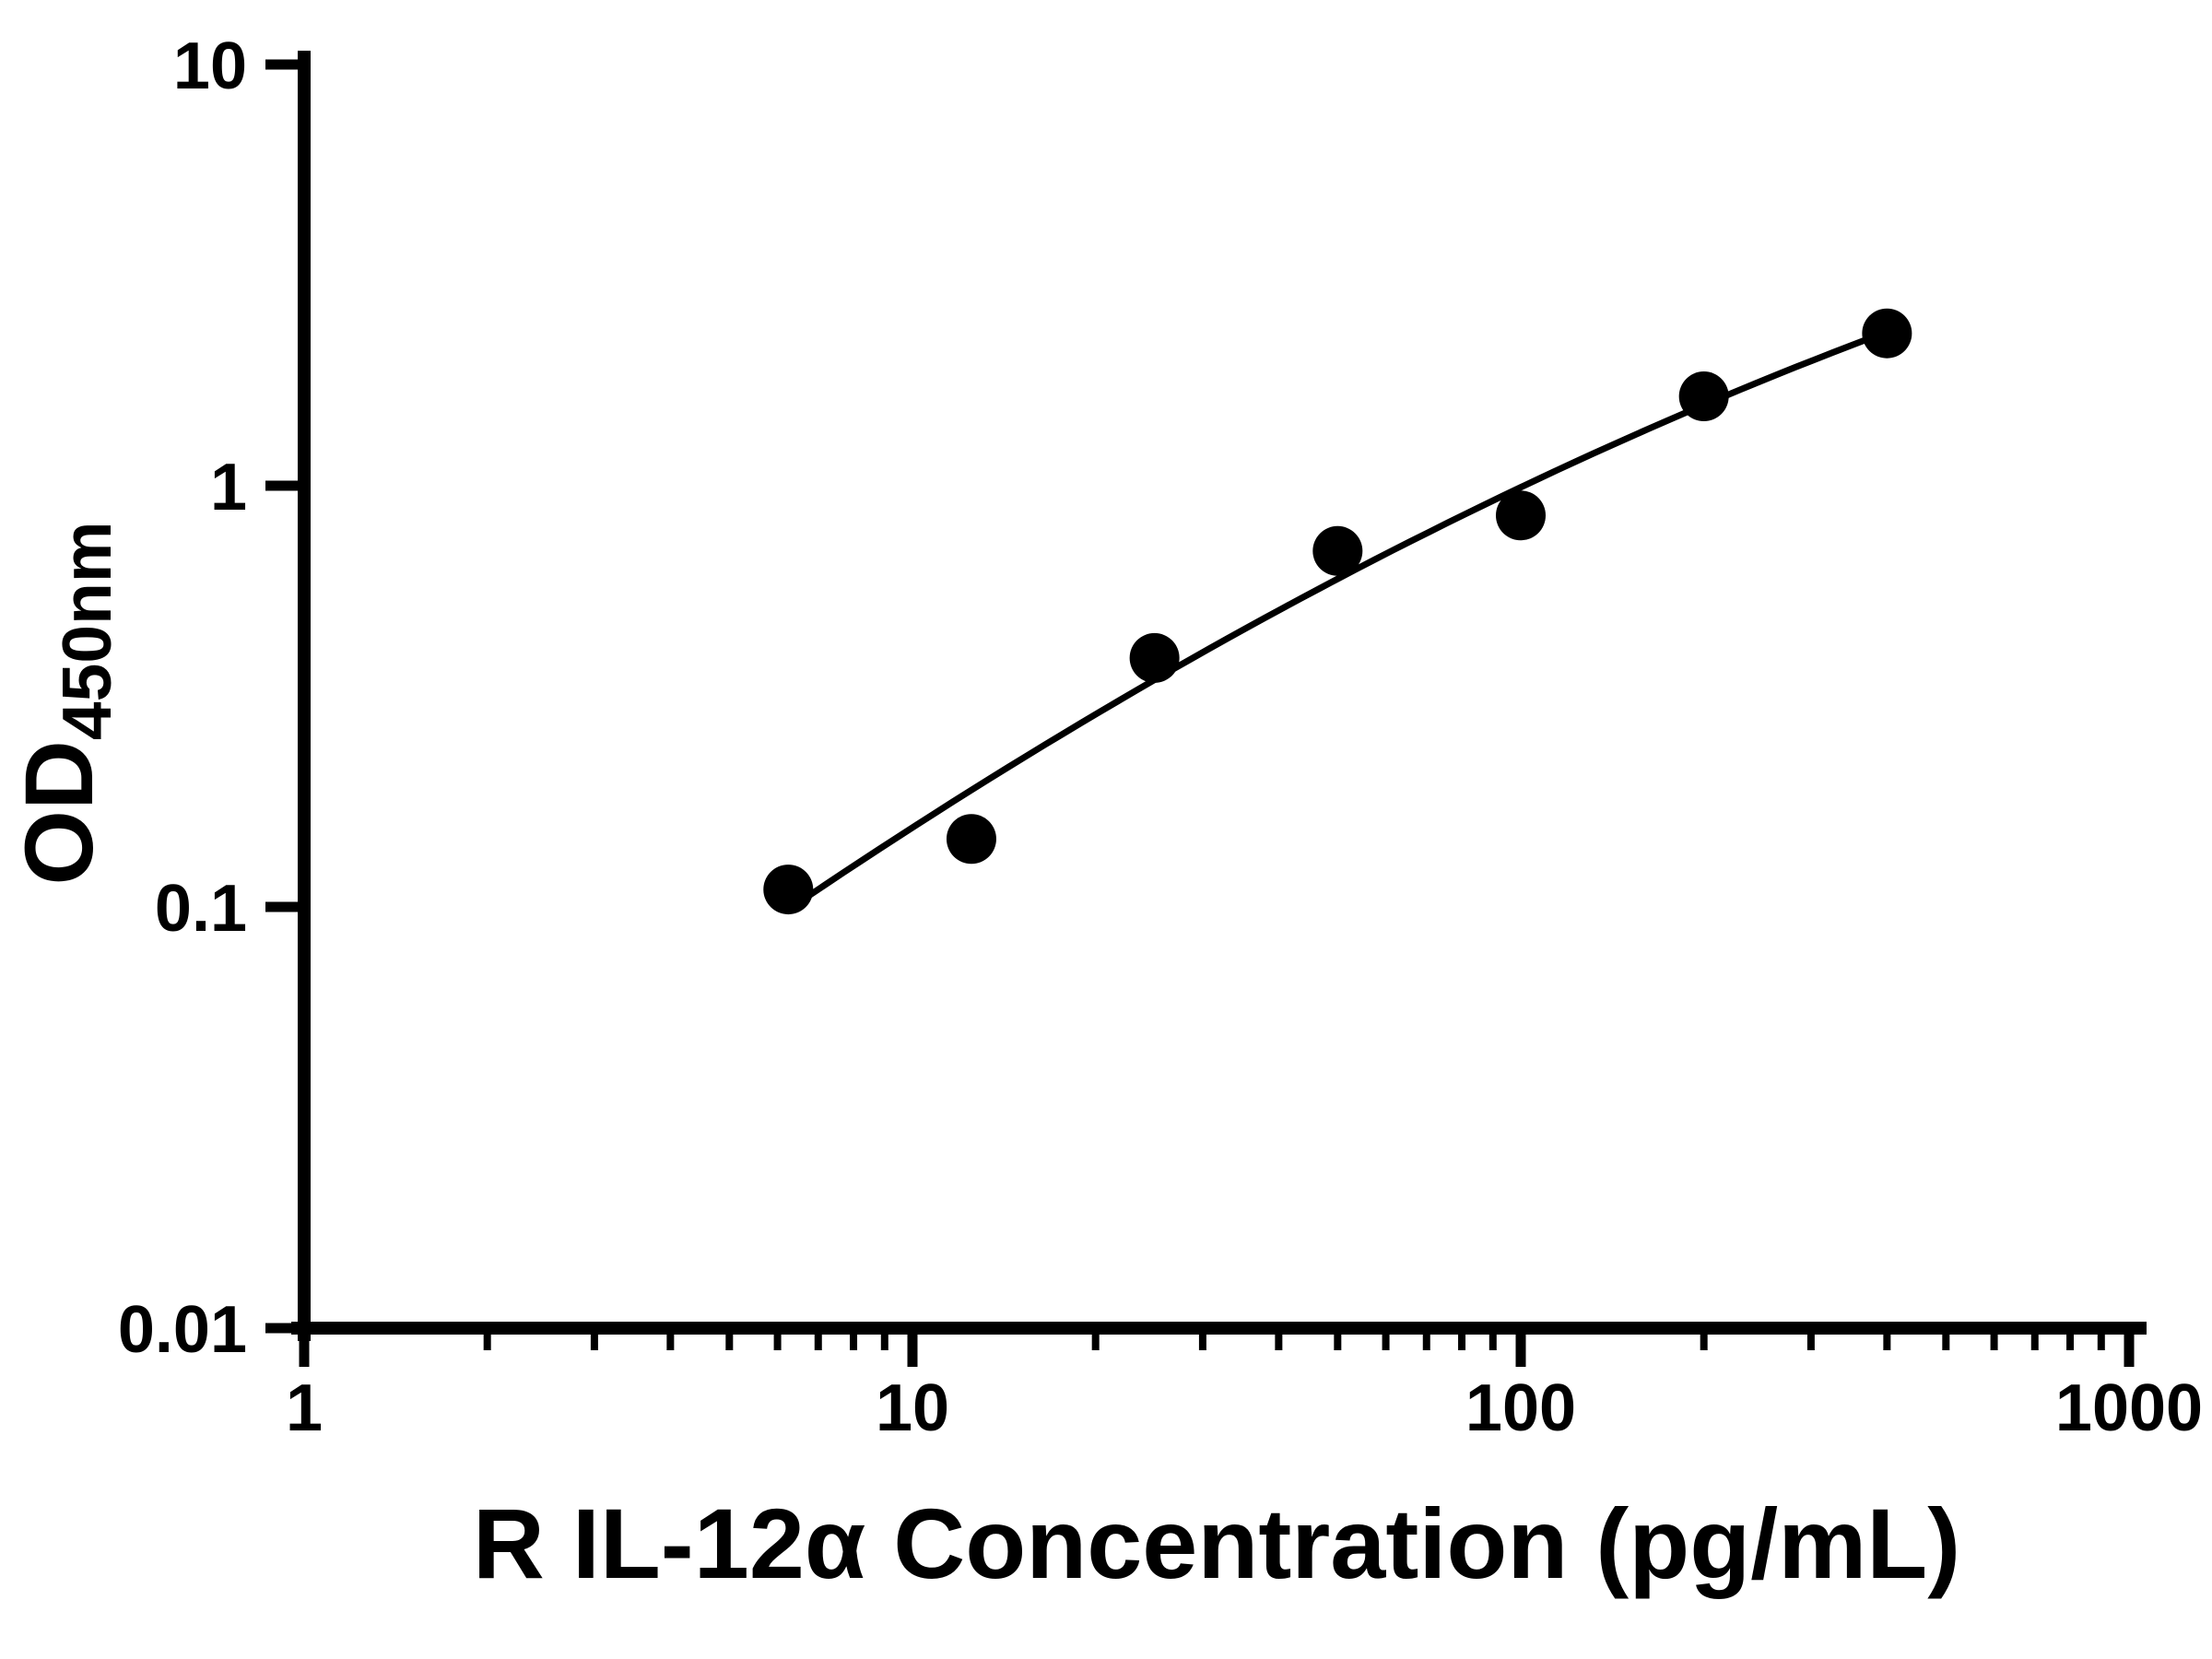 The width and height of the screenshot is (2212, 1659). I want to click on x-axis-ticks, so click(1217, 1347).